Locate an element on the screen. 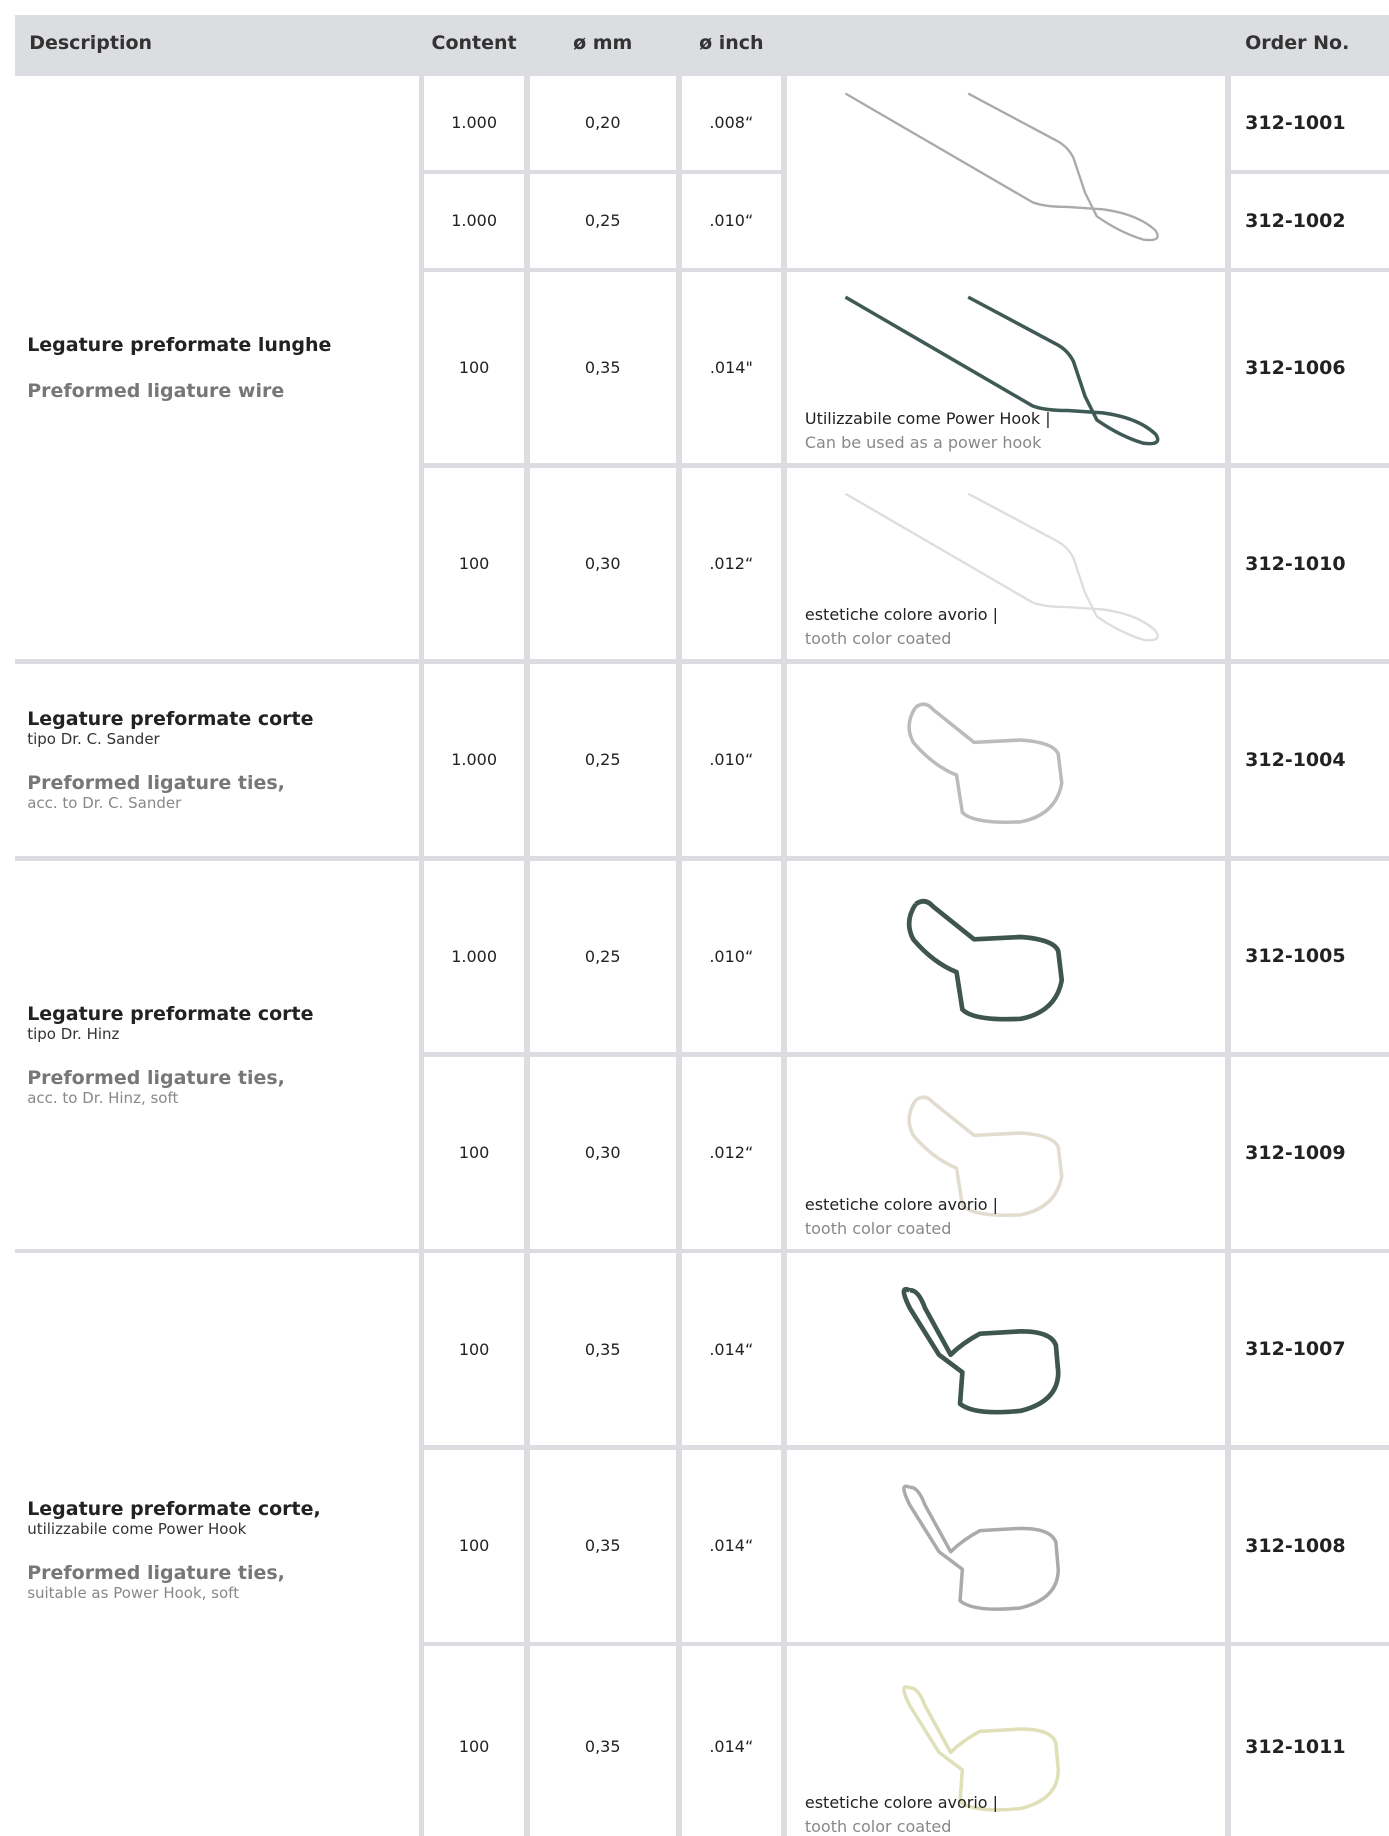 Image resolution: width=1389 pixels, height=1836 pixels. subtitle: tipo Dr. Hinz is located at coordinates (73, 1033).